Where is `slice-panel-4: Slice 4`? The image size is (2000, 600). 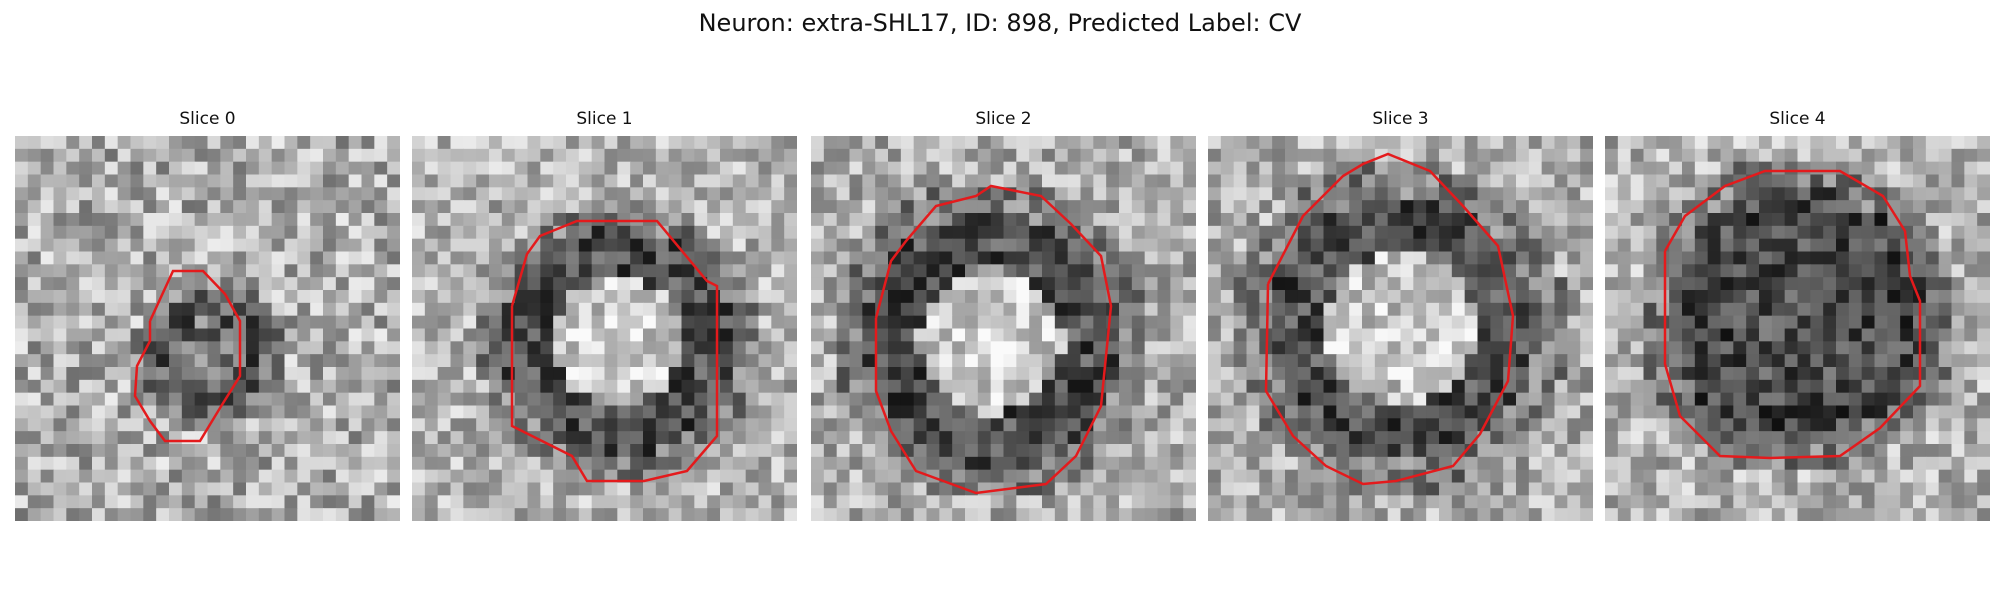
slice-panel-4: Slice 4 is located at coordinates (1797, 314).